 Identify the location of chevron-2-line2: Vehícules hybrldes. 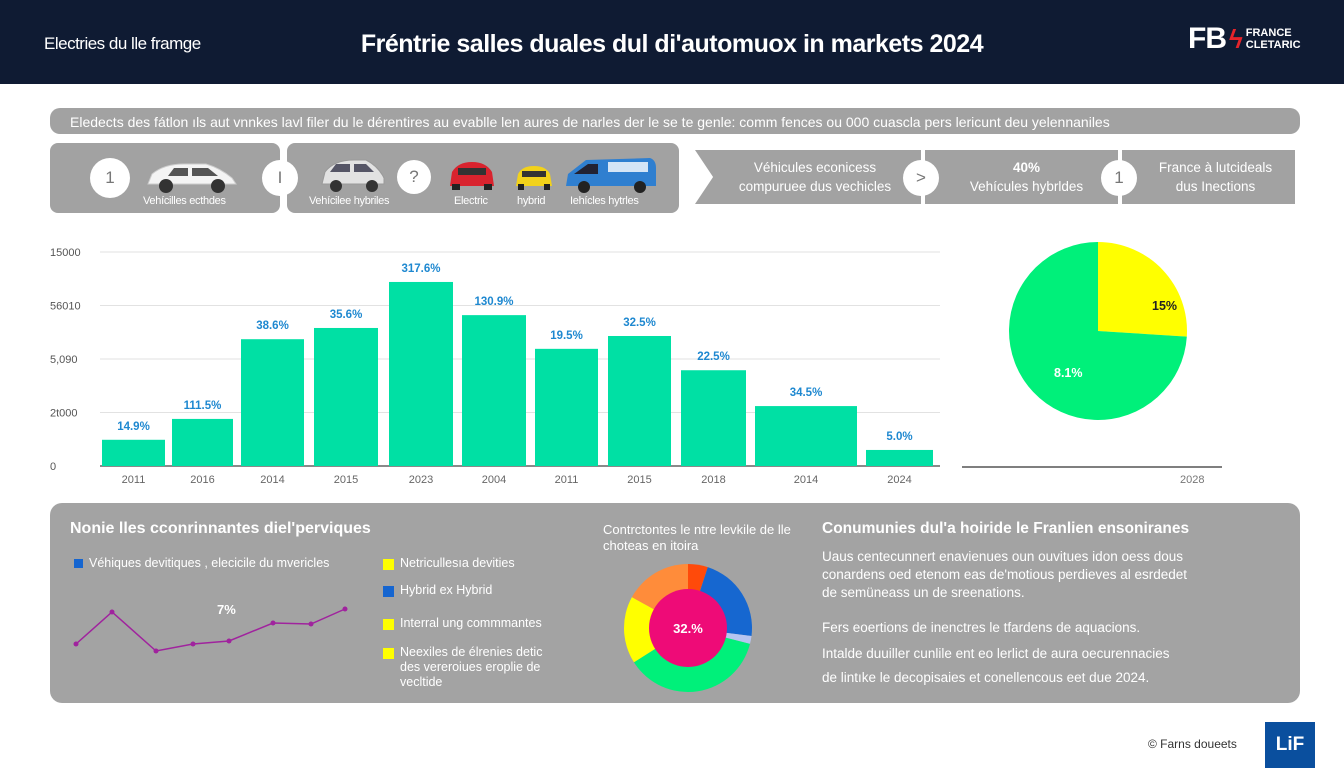
(1026, 186).